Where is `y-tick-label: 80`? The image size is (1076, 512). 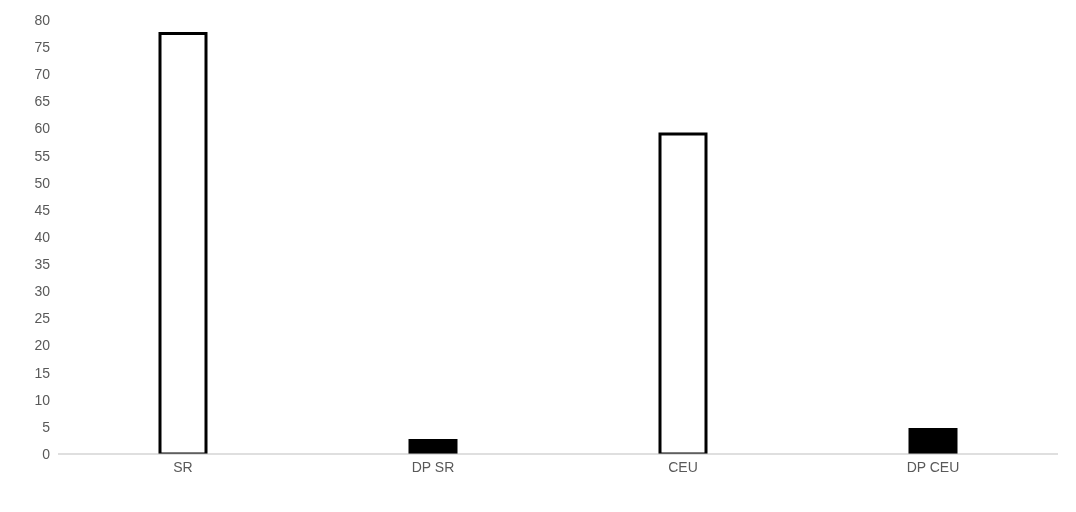
y-tick-label: 80 is located at coordinates (42, 19).